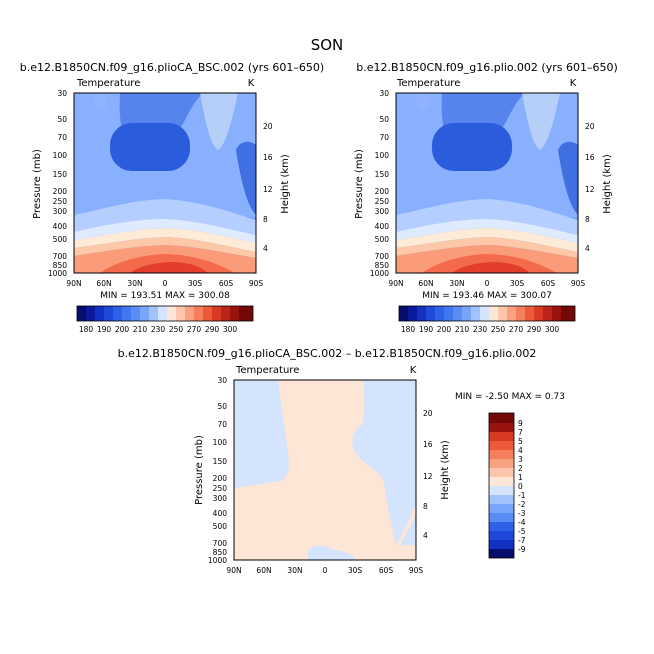  Describe the element at coordinates (226, 283) in the screenshot. I see `panel-1-x-tick-5: 60S` at that location.